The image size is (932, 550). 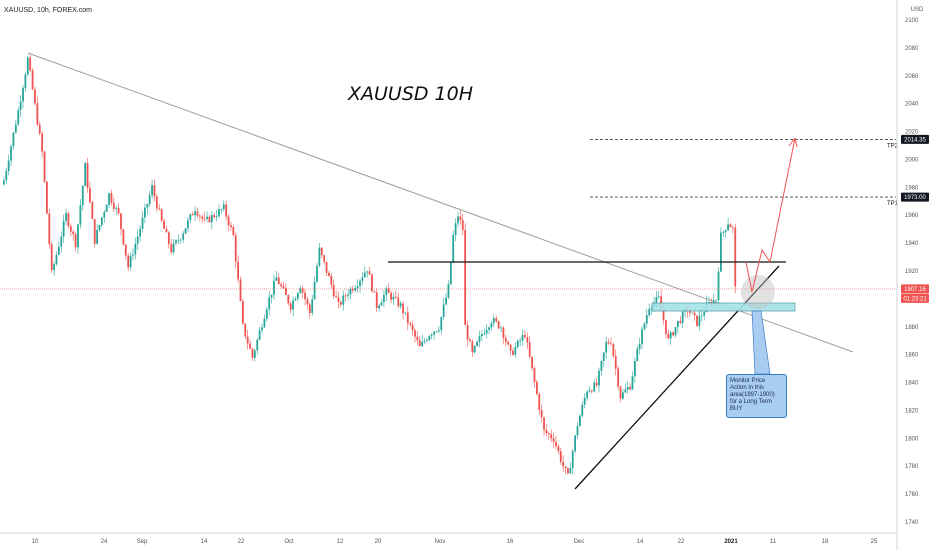 What do you see at coordinates (579, 542) in the screenshot?
I see `time-tick-label: Dec` at bounding box center [579, 542].